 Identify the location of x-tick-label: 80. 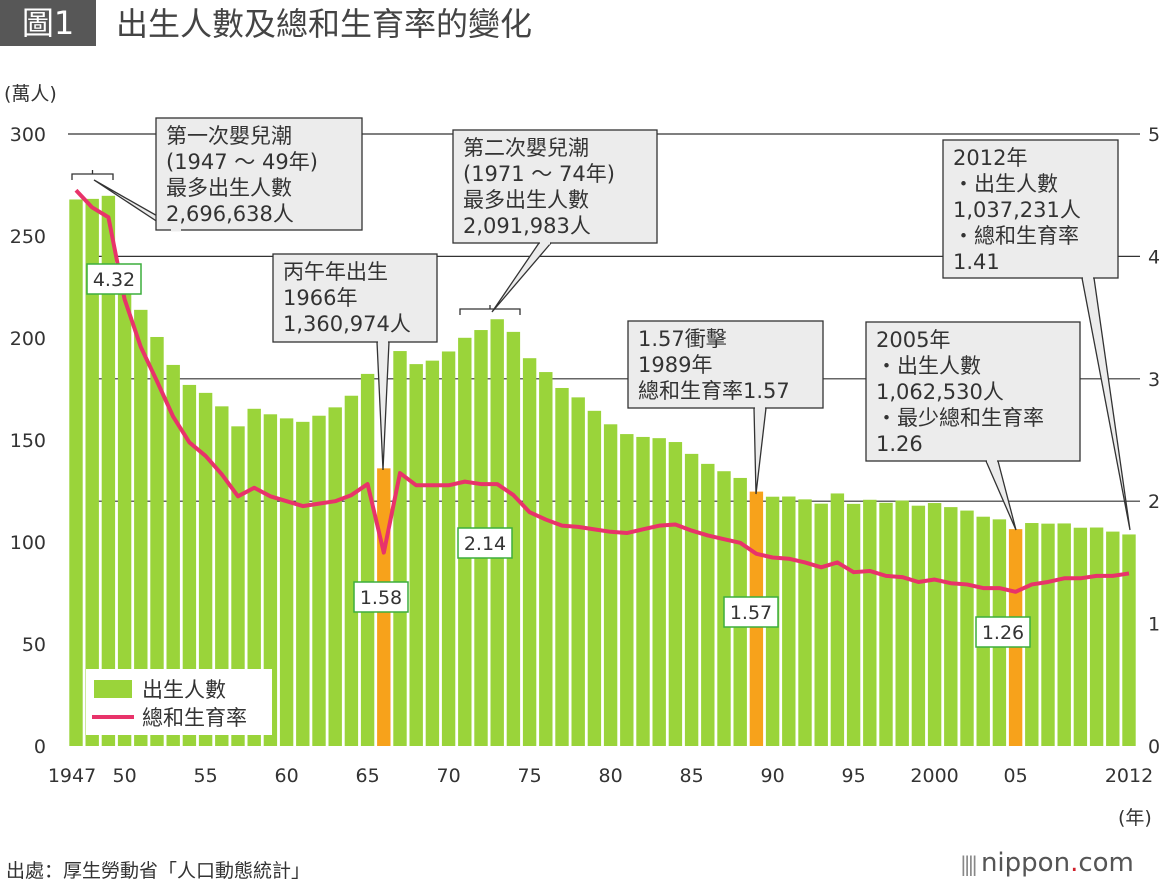
(611, 776).